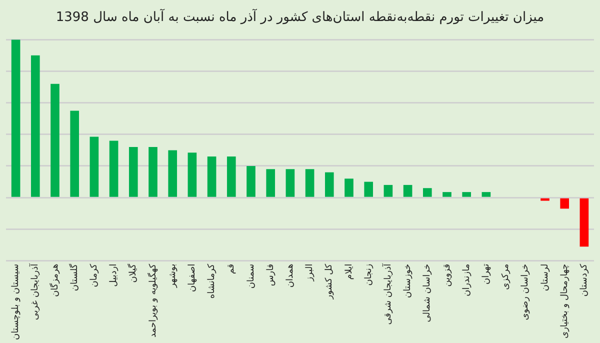 The width and height of the screenshot is (600, 343). What do you see at coordinates (16, 302) in the screenshot?
I see `x-tick-label: سیستان و بلوچستان` at bounding box center [16, 302].